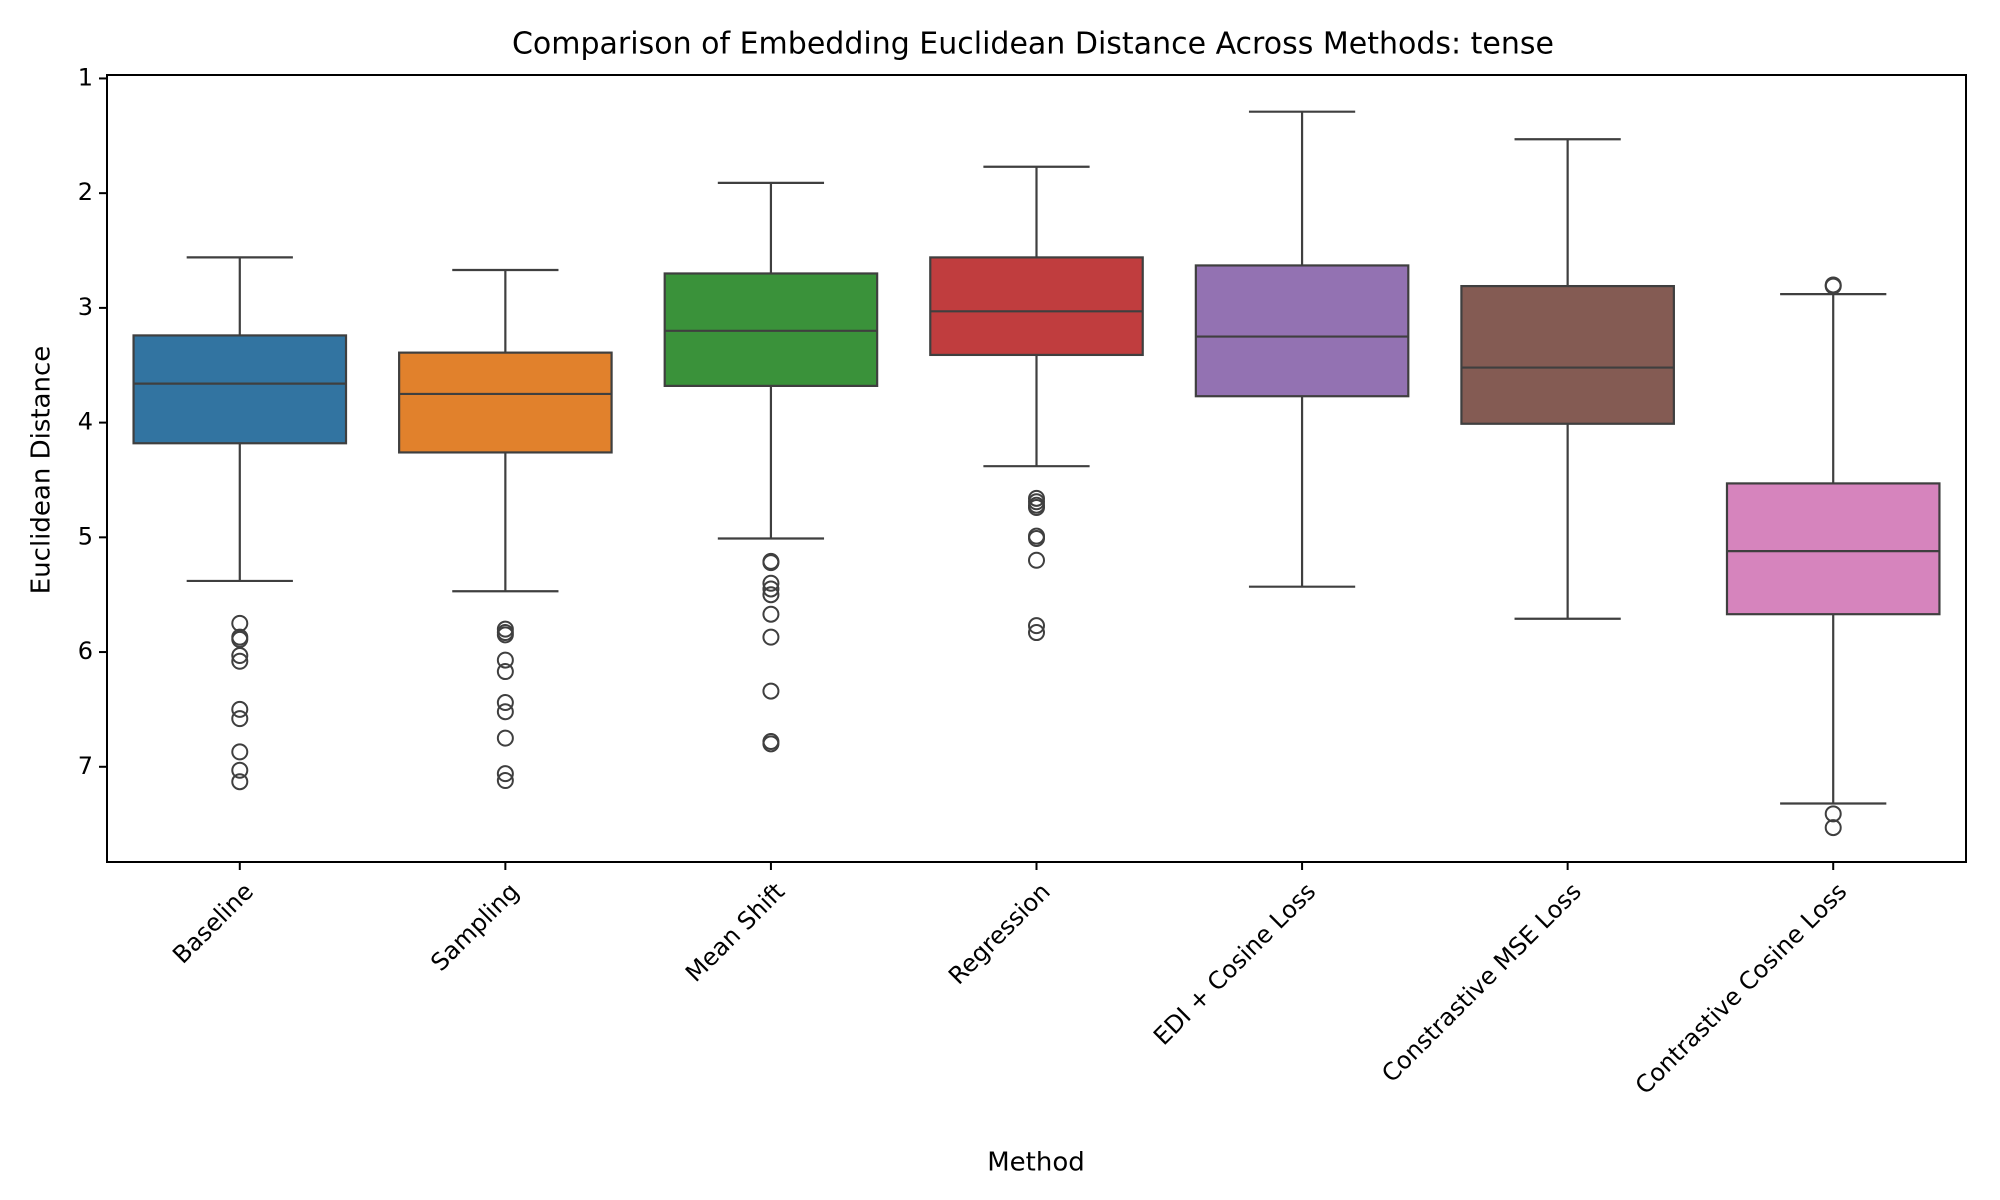  What do you see at coordinates (42, 470) in the screenshot?
I see `y-axis-label: Euclidean Distance` at bounding box center [42, 470].